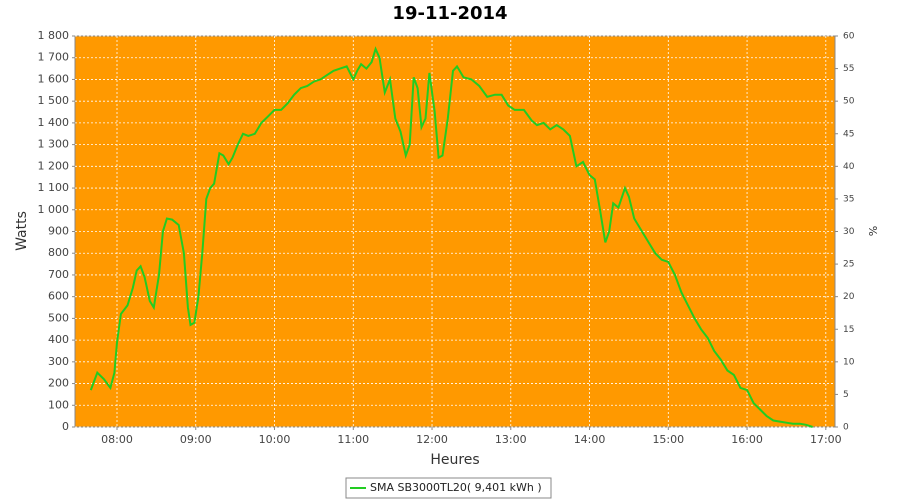 This screenshot has height=504, width=900. I want to click on legend-label: SMA SB3000TL20( 9,401 kWh ), so click(456, 487).